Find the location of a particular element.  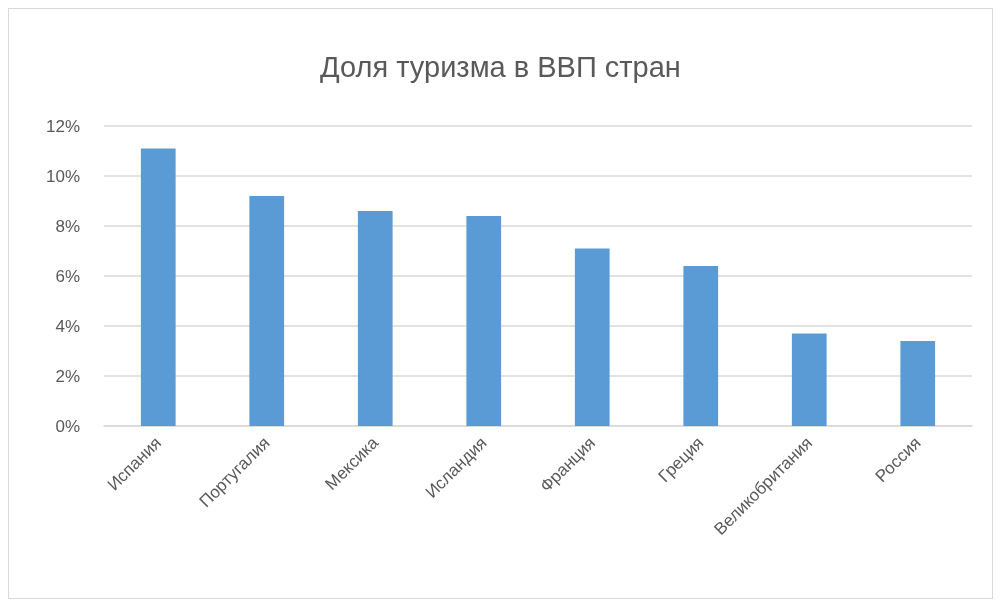

y-tick-label: 6% is located at coordinates (67, 276).